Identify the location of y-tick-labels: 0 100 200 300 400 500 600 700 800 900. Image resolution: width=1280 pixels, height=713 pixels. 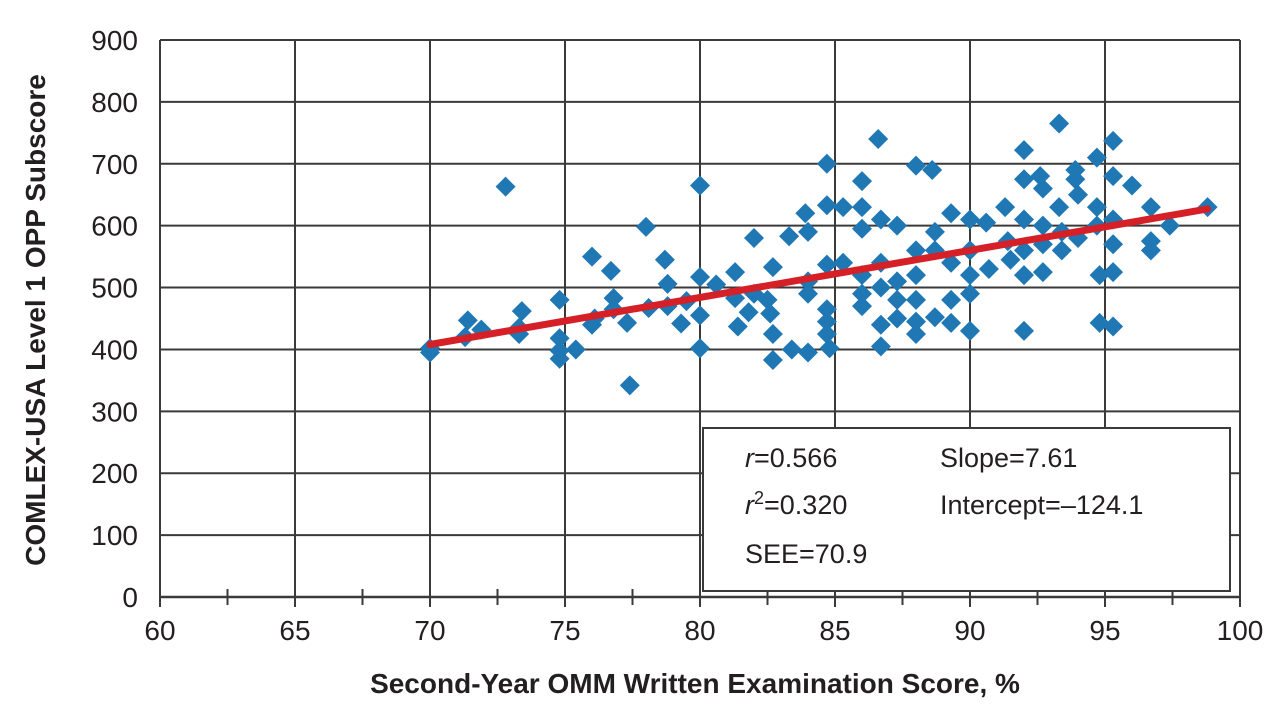
(114, 319).